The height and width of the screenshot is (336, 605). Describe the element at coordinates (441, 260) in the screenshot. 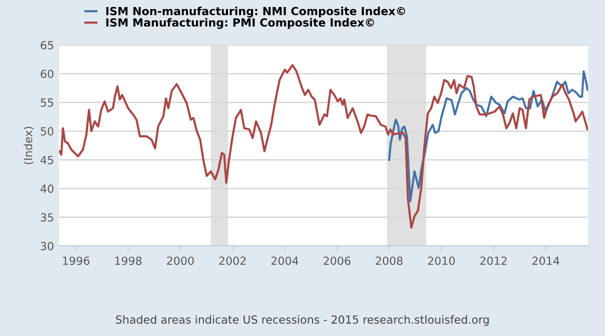

I see `x-tick-label: 2010` at that location.